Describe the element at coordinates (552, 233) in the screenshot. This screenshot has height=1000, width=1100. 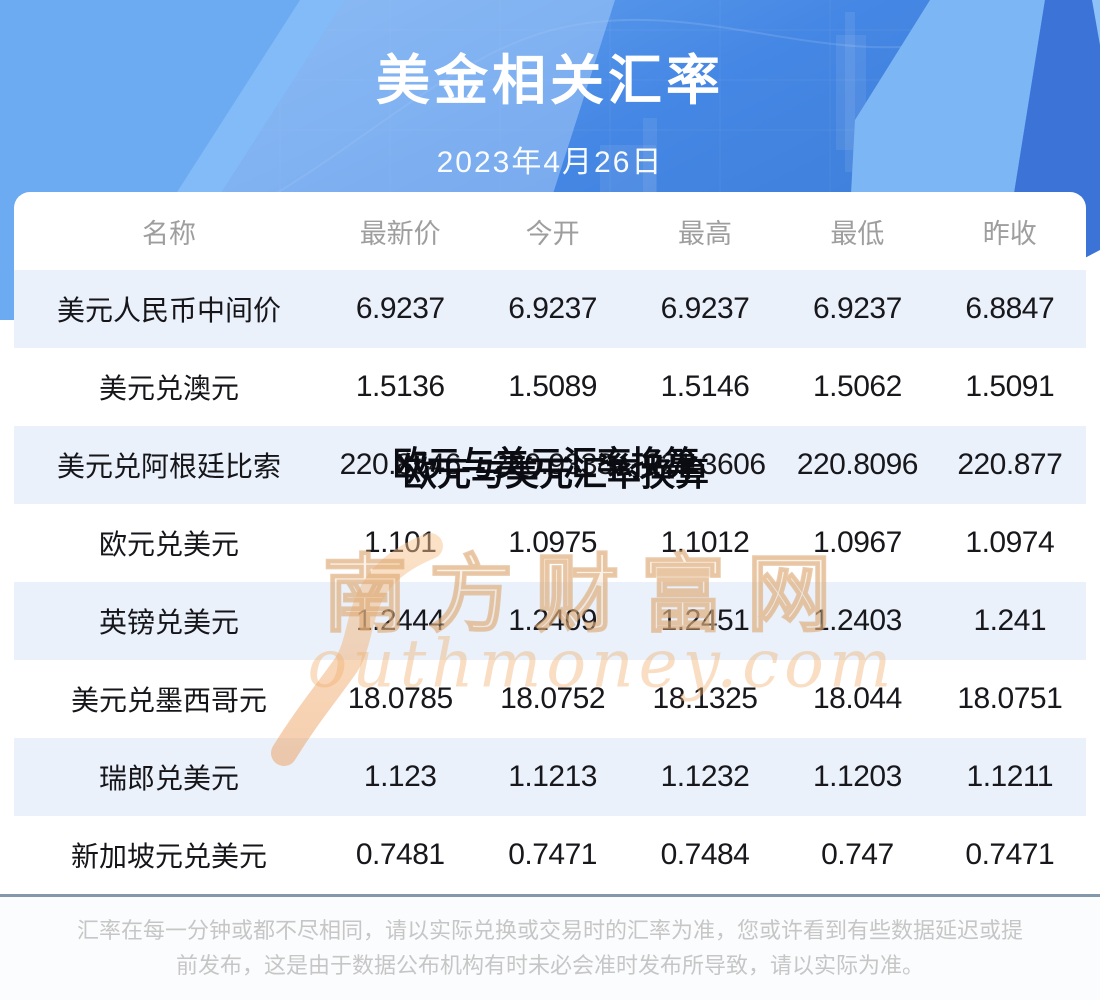
I see `column-header: 今开` at that location.